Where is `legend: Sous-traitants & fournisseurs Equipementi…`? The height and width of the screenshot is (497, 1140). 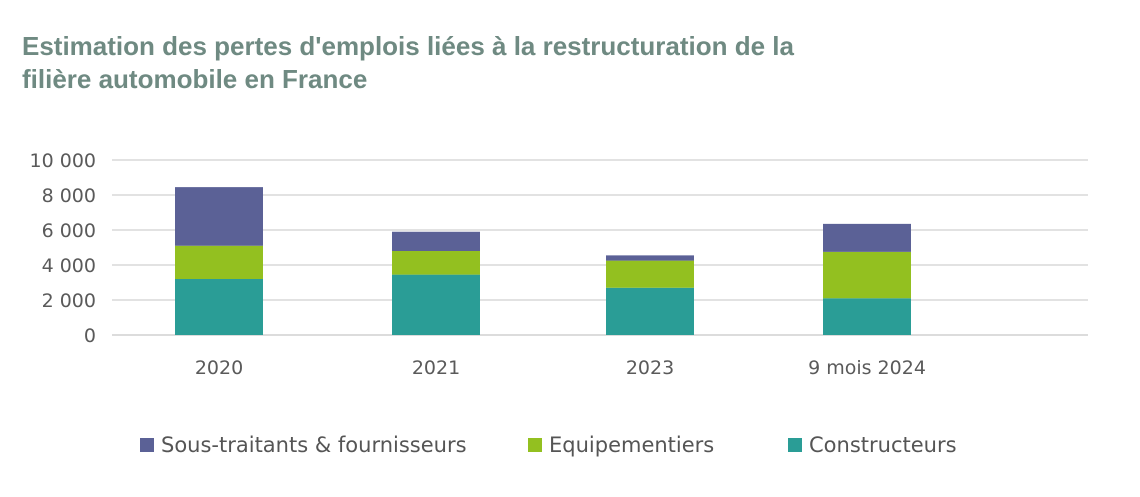
legend: Sous-traitants & fournisseurs Equipementi… is located at coordinates (548, 445).